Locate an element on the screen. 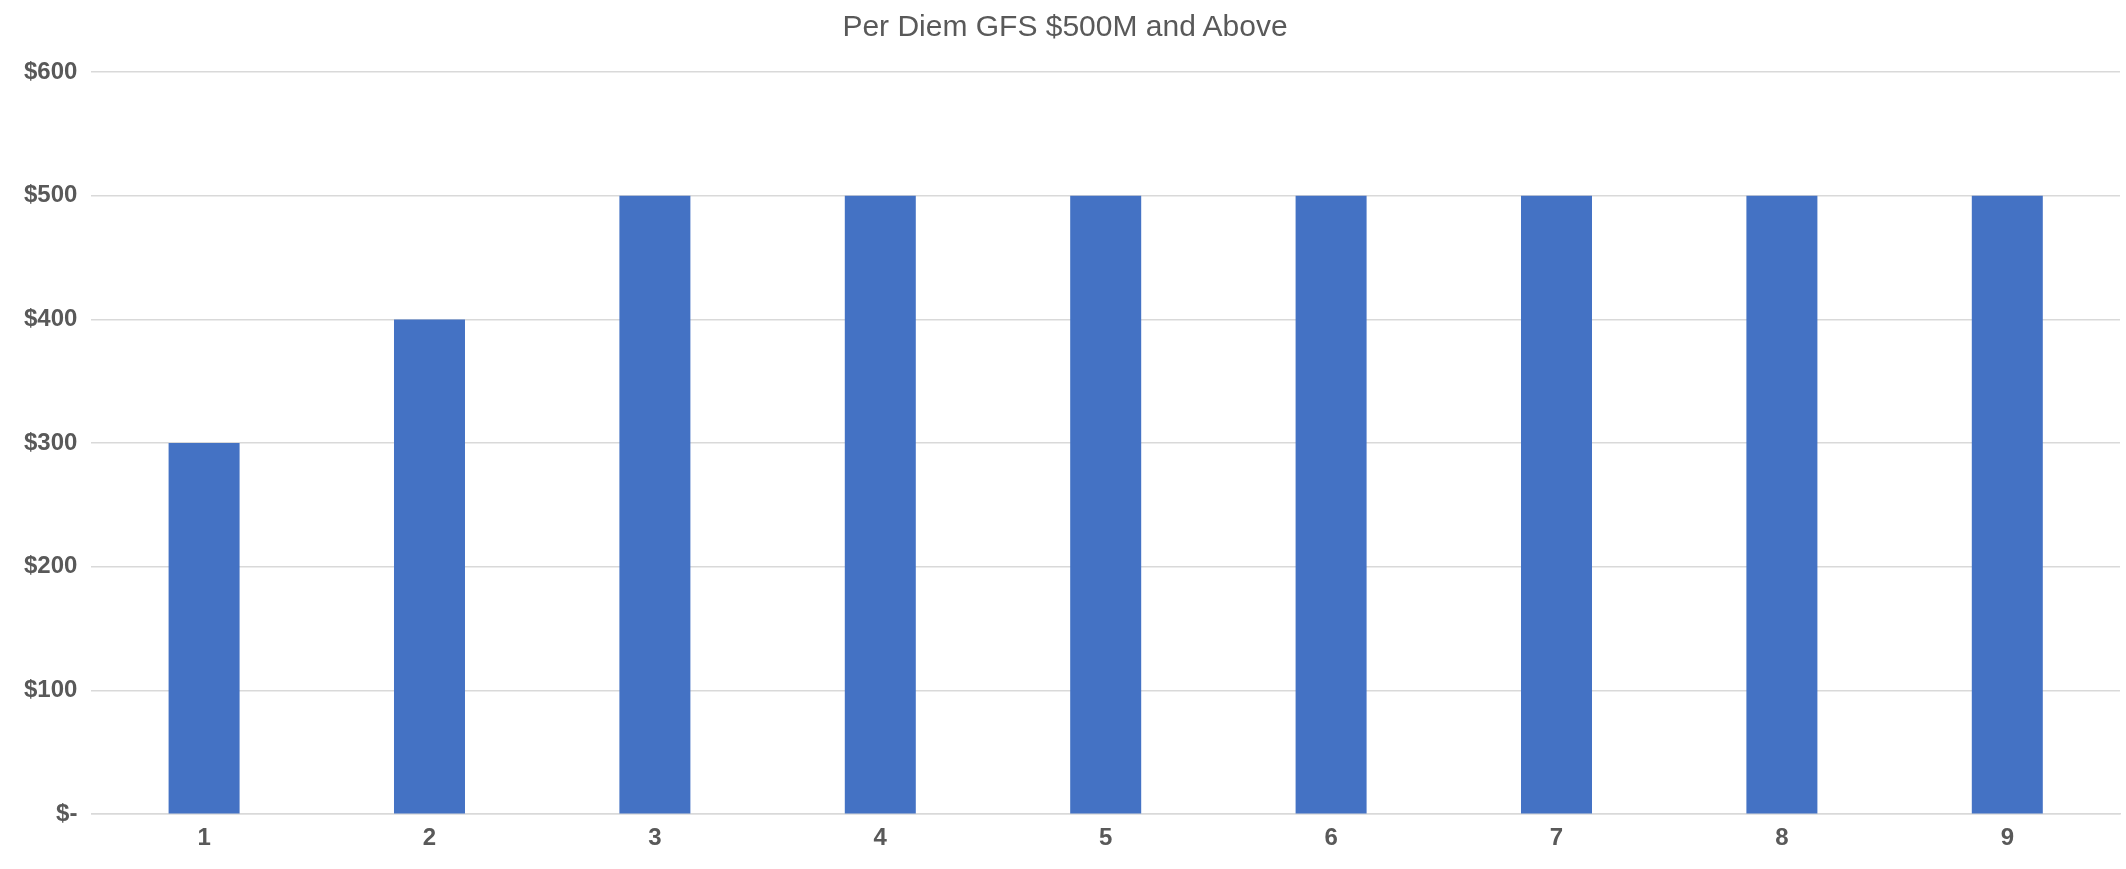 The image size is (2126, 869). x-tick-label: 2 is located at coordinates (429, 837).